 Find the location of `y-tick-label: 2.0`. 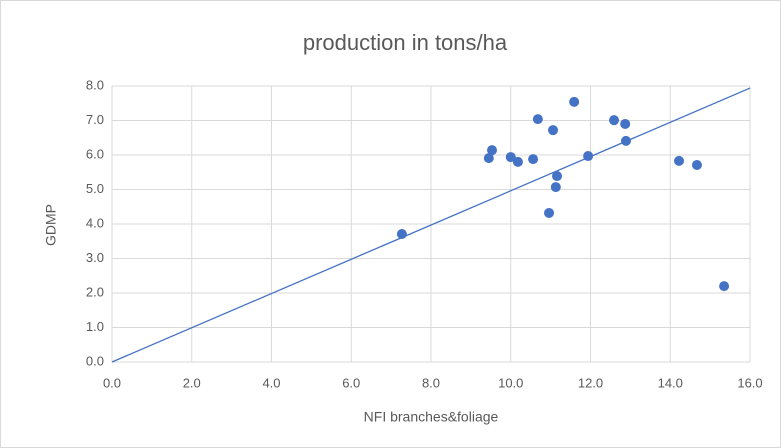

y-tick-label: 2.0 is located at coordinates (95, 291).